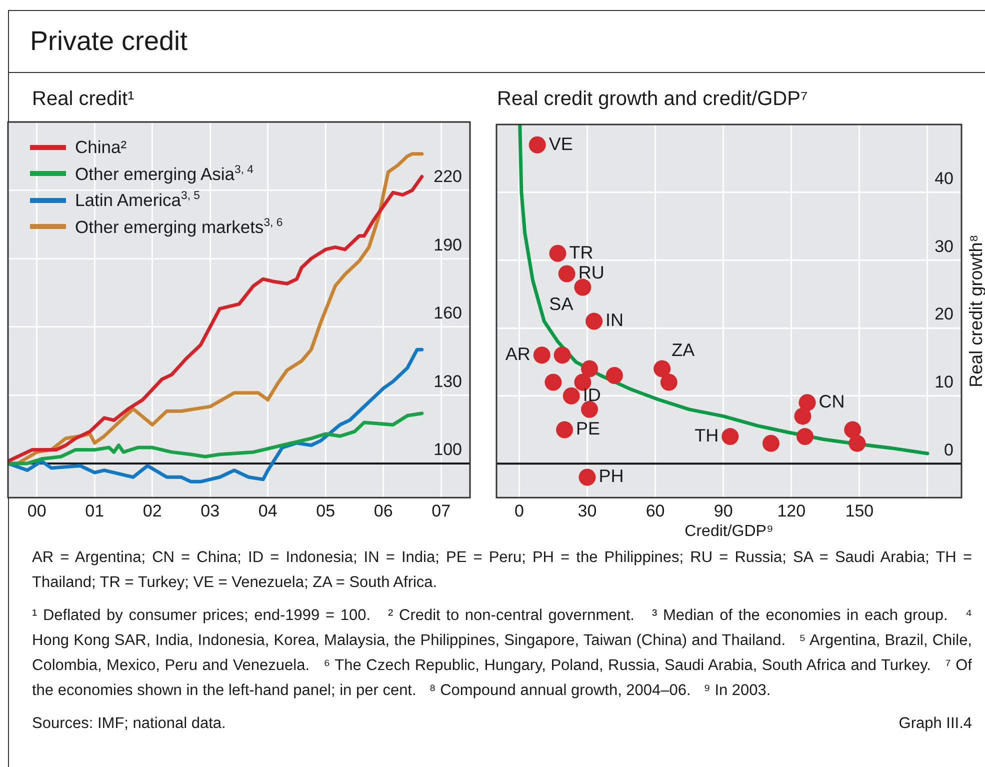 This screenshot has height=767, width=985. What do you see at coordinates (949, 450) in the screenshot?
I see `y-tick-label: 0` at bounding box center [949, 450].